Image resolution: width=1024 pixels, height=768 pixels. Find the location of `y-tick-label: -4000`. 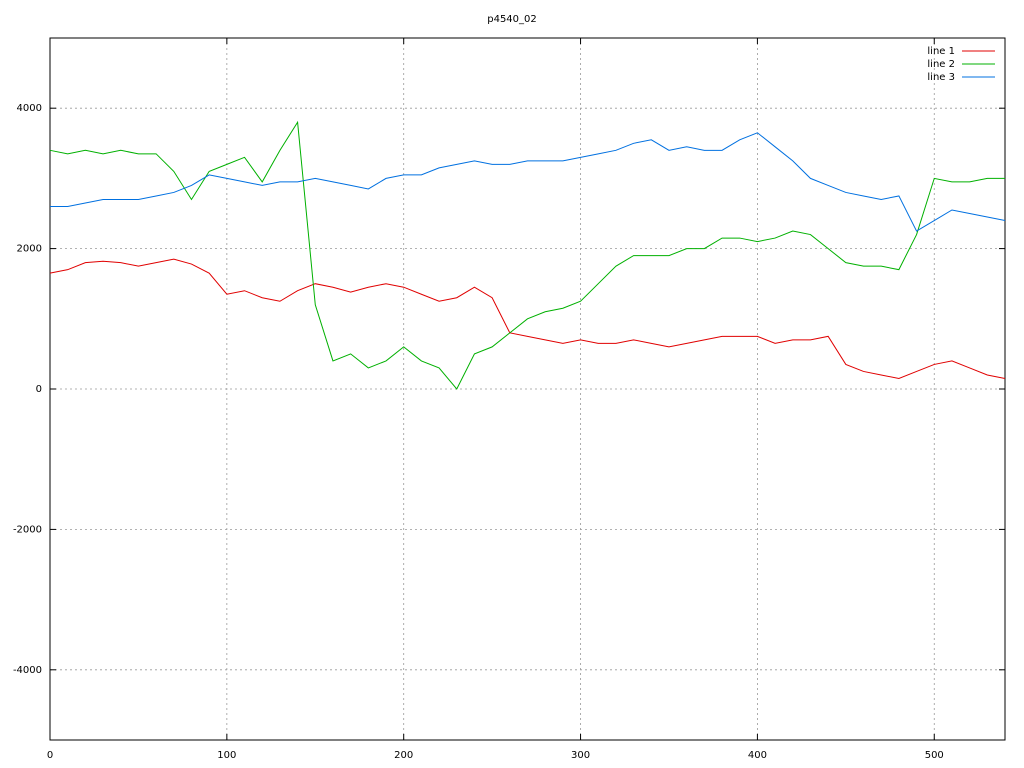

y-tick-label: -4000 is located at coordinates (27, 670).